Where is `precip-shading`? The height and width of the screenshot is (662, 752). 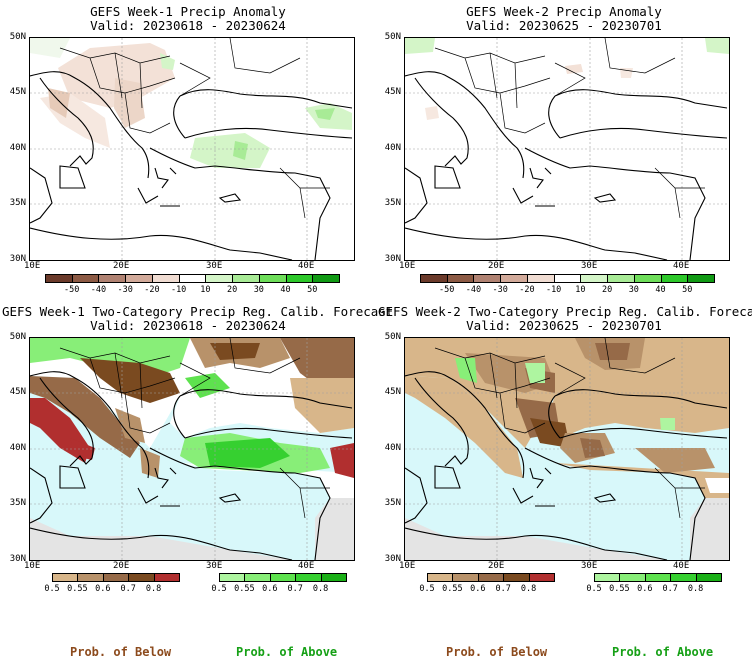 precip-shading is located at coordinates (567, 79).